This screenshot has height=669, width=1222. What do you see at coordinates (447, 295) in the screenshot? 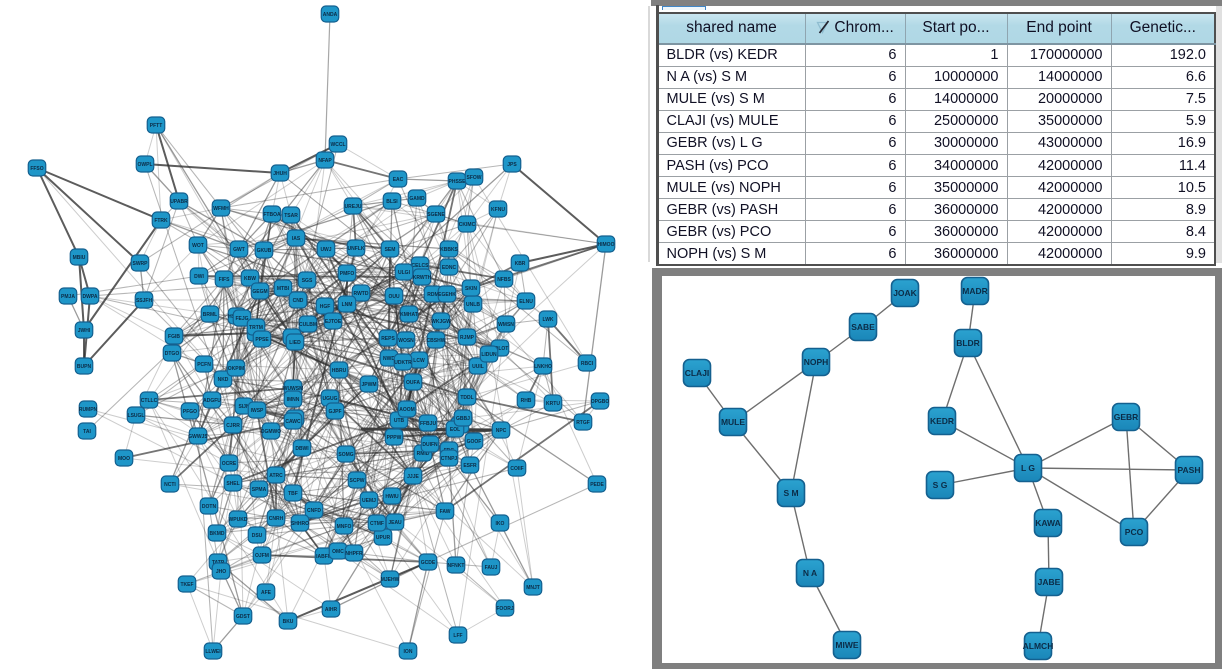
I see `svg-text: EGEHK` at bounding box center [447, 295].